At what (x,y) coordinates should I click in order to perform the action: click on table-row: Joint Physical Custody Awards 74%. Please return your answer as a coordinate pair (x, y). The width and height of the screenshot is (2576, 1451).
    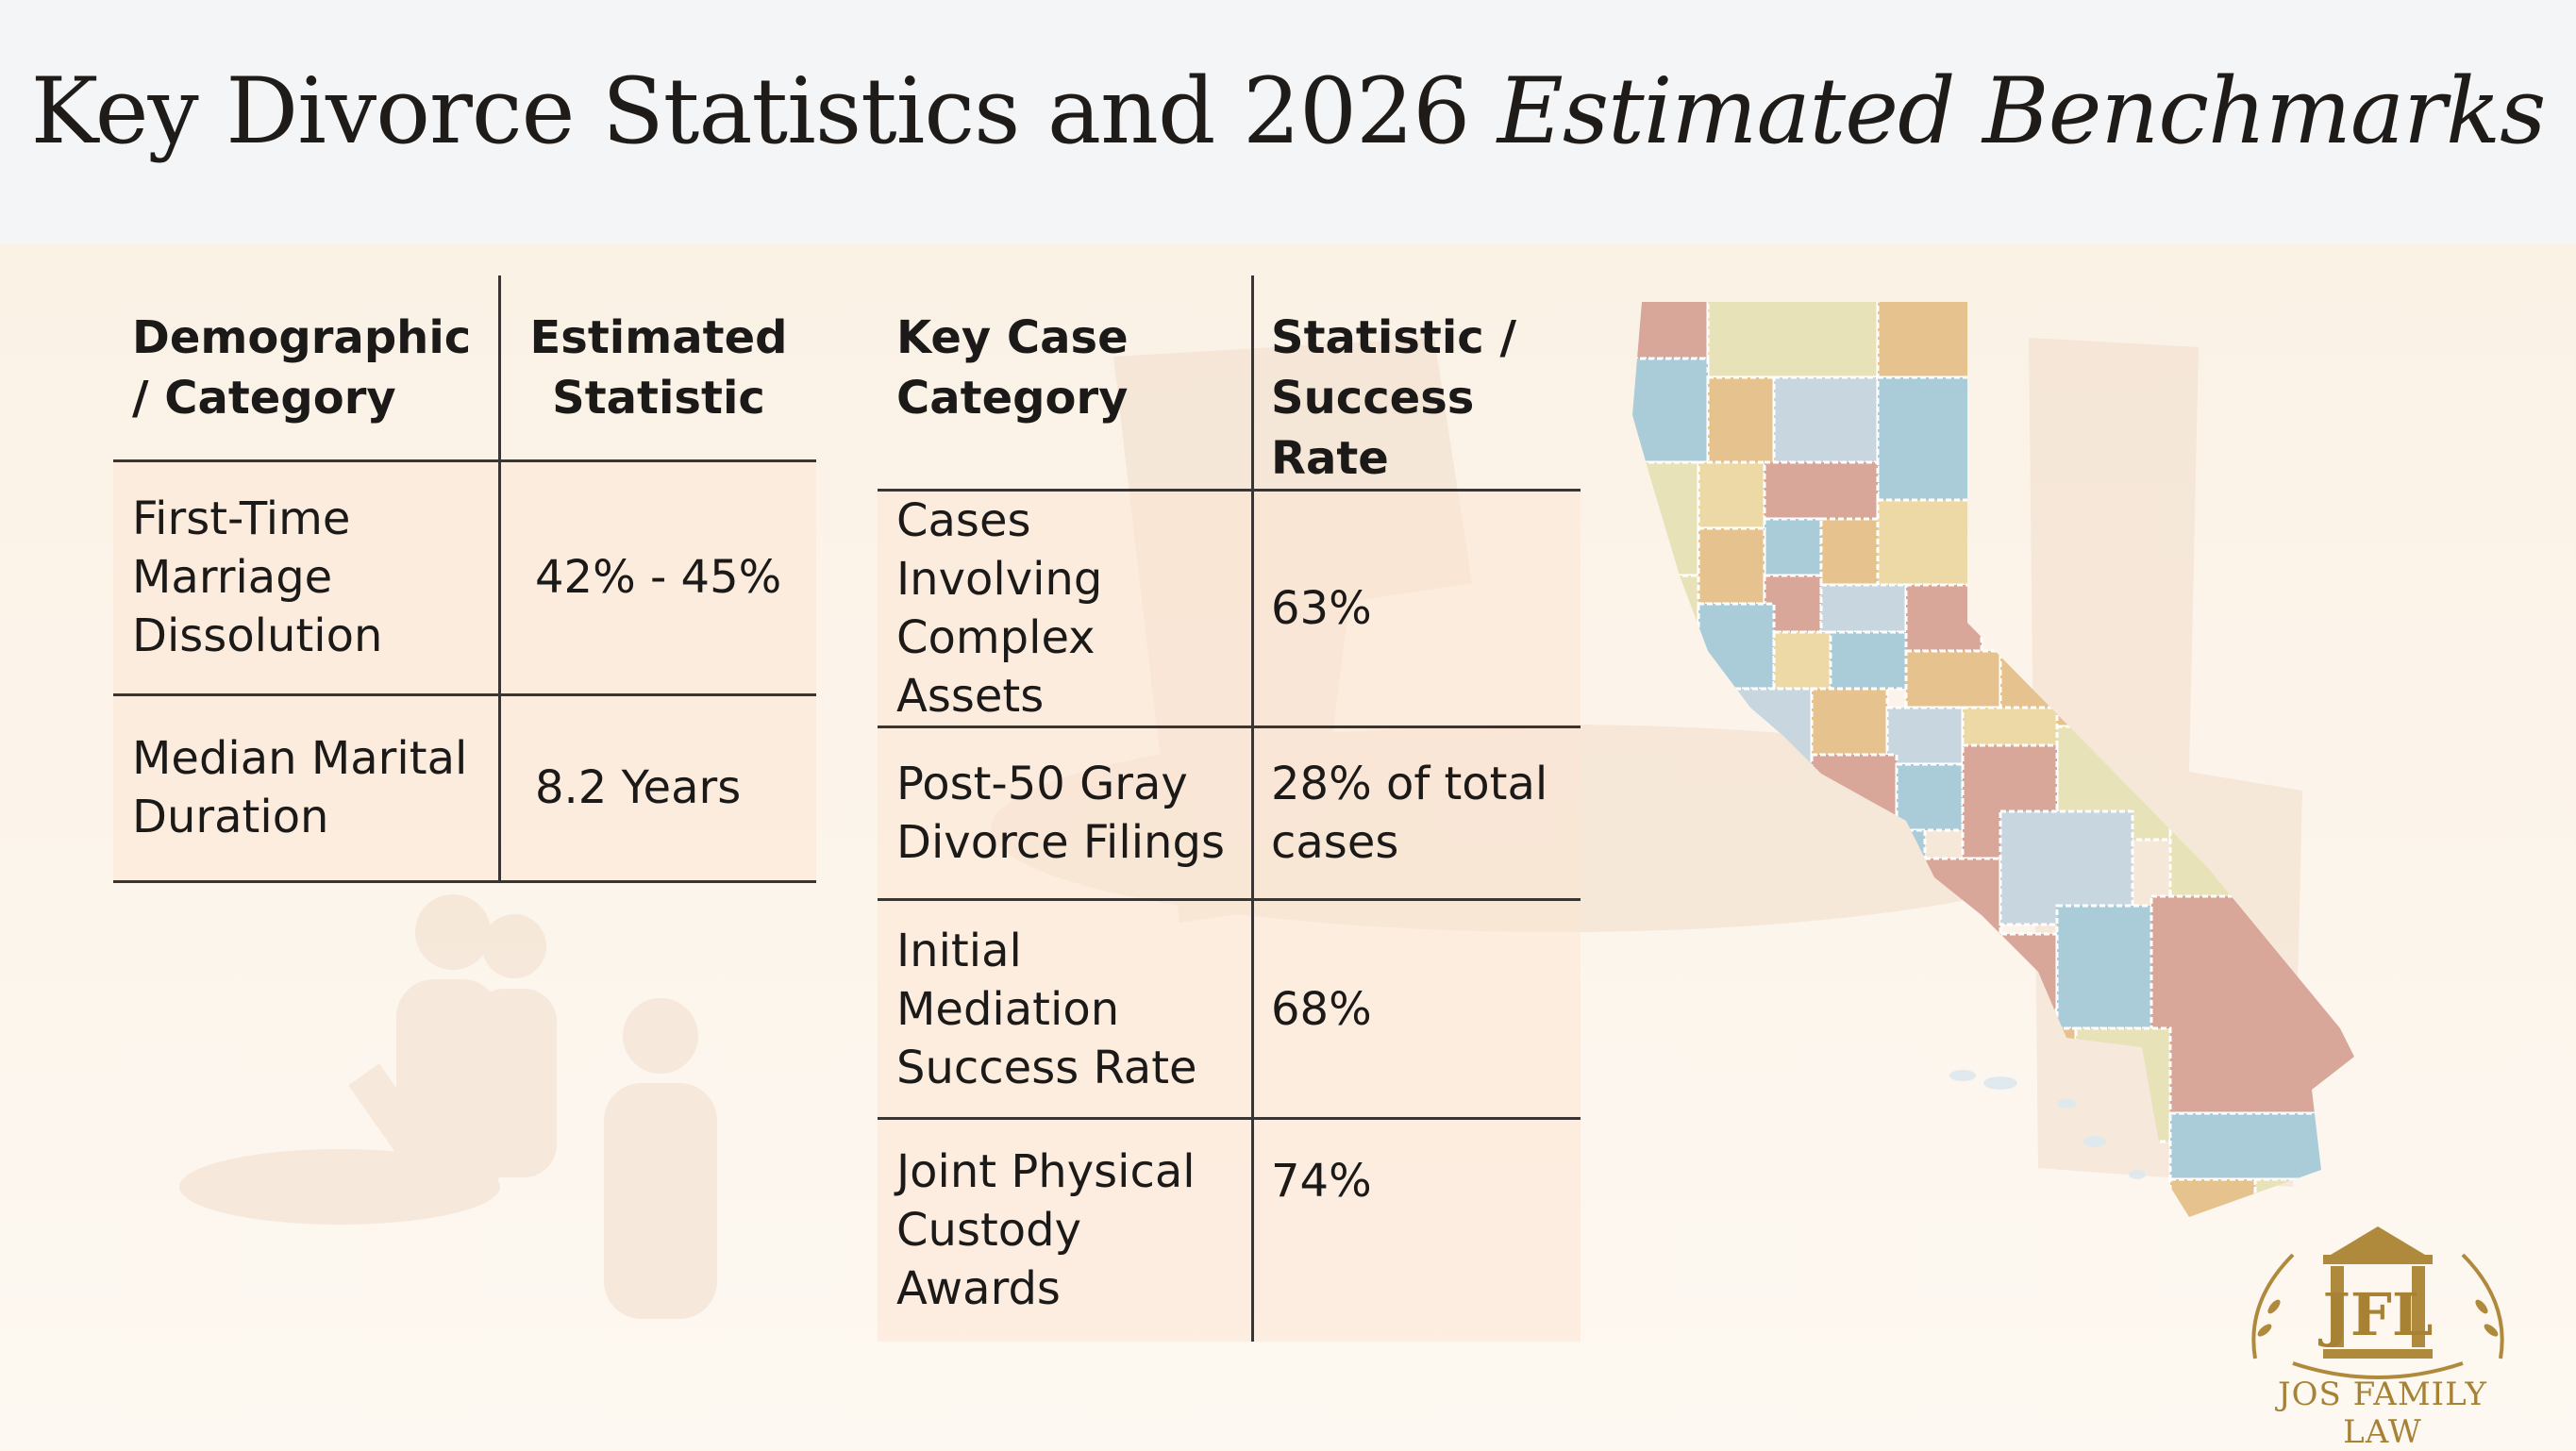
    Looking at the image, I should click on (1229, 1230).